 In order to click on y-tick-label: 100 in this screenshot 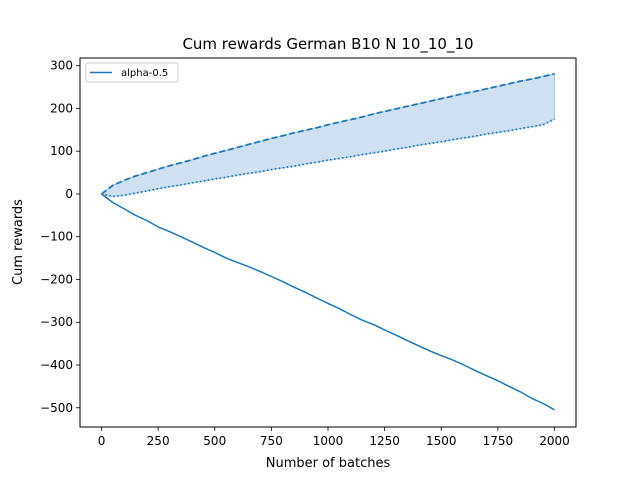, I will do `click(61, 151)`.